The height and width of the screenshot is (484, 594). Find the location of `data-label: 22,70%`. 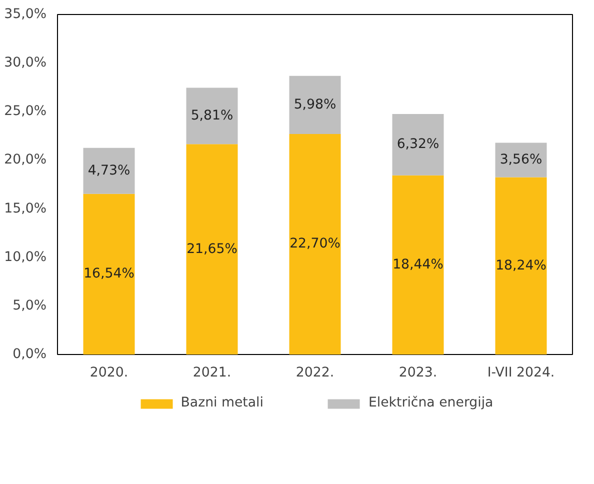

data-label: 22,70% is located at coordinates (315, 244).